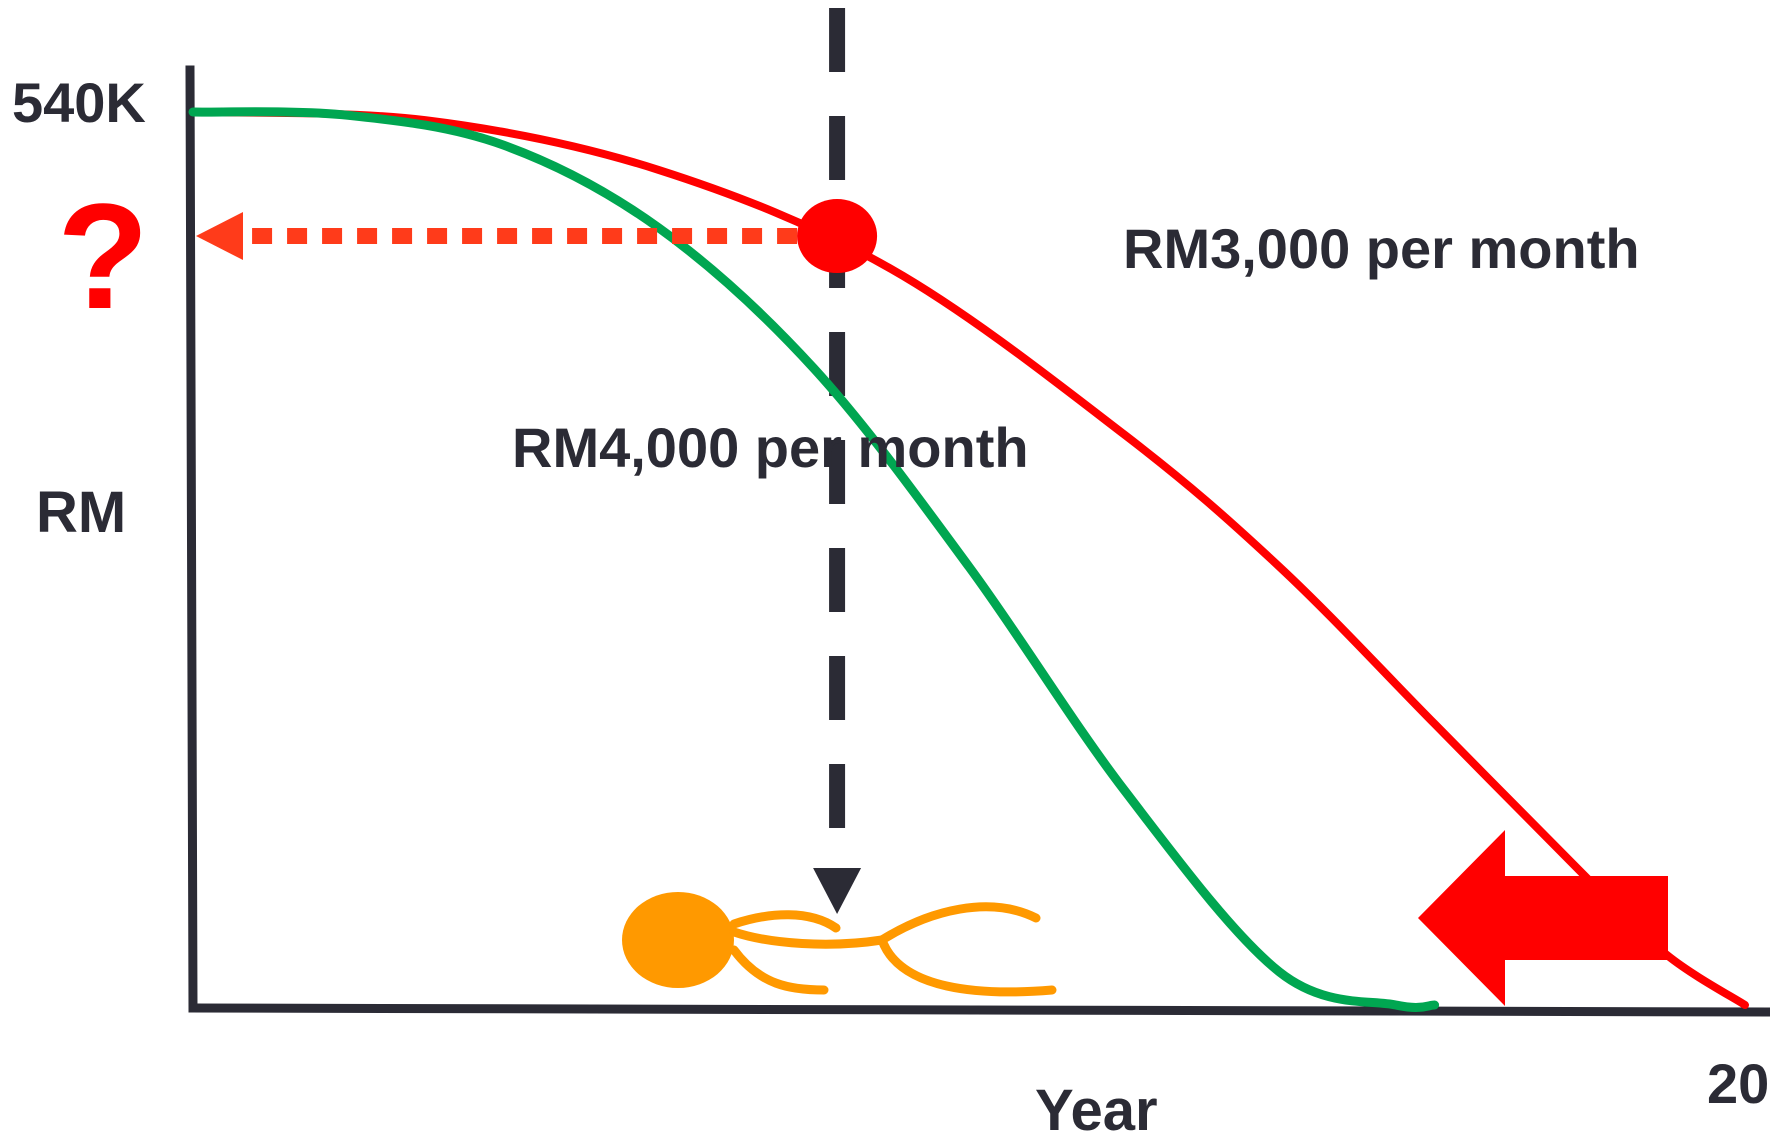 This screenshot has width=1770, height=1139. Describe the element at coordinates (837, 236) in the screenshot. I see `intersection-marker` at that location.